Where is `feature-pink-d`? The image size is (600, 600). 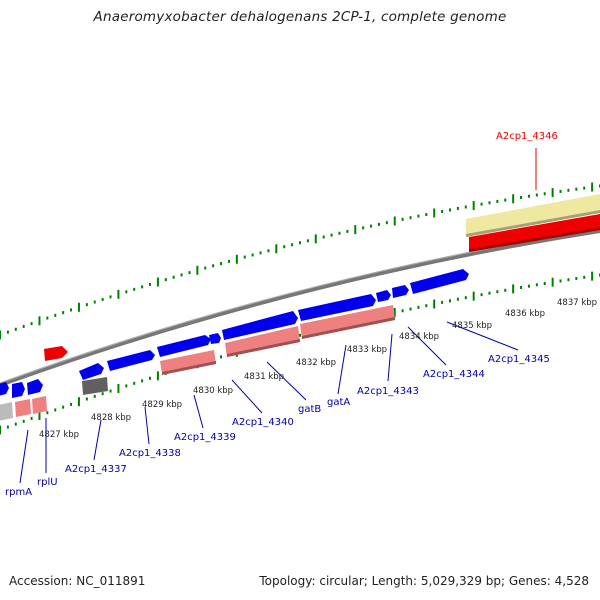 feature-pink-d is located at coordinates (262, 341).